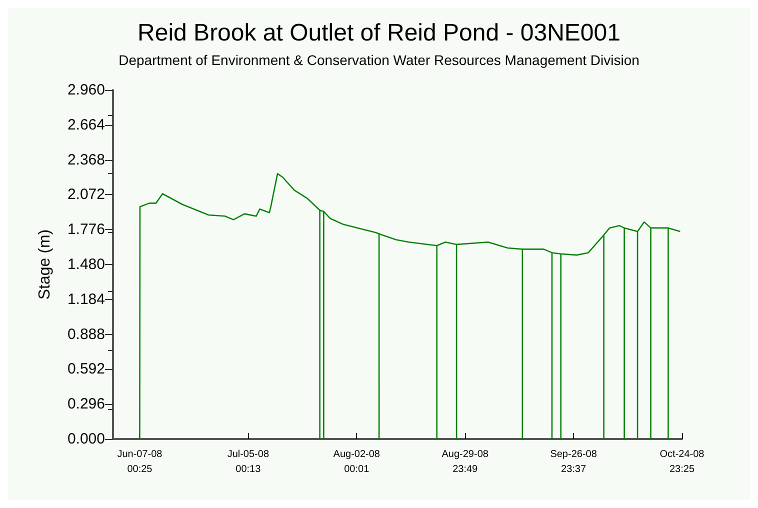 This screenshot has height=508, width=758. Describe the element at coordinates (86, 195) in the screenshot. I see `y-tick-label: 2.072` at that location.